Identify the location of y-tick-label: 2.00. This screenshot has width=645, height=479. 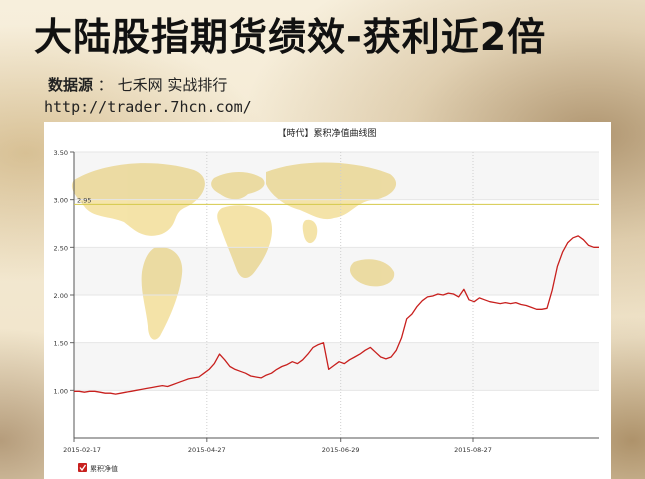
(61, 296).